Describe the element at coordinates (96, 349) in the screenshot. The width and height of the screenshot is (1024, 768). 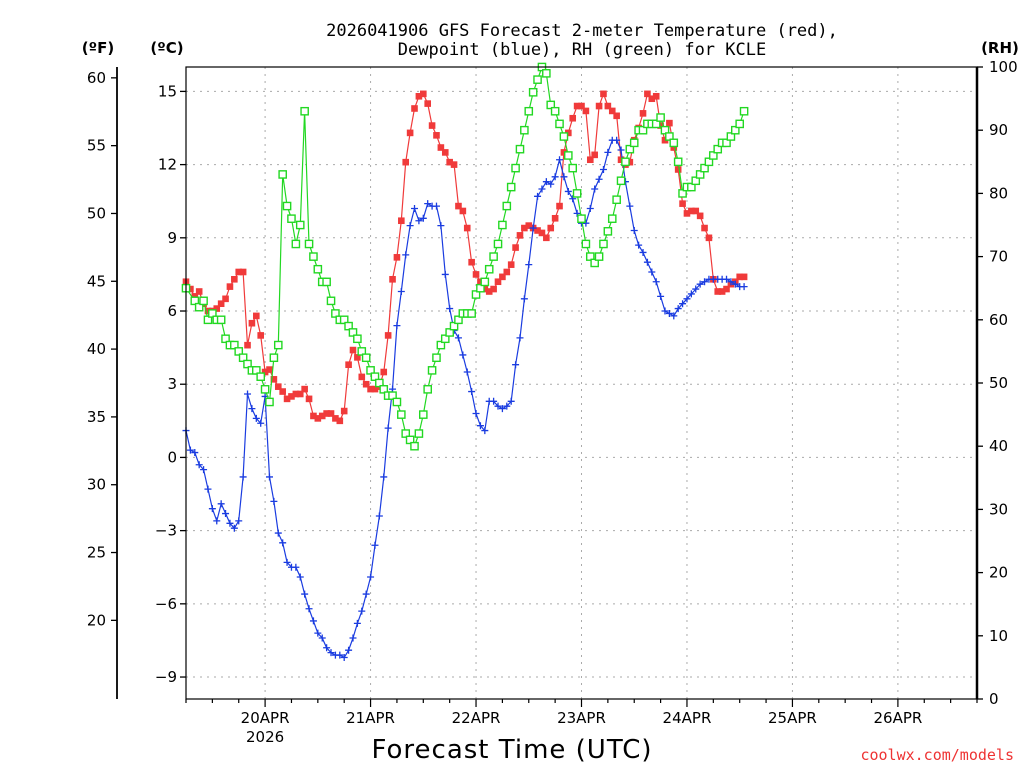
I see `f-tick-label: 40` at that location.